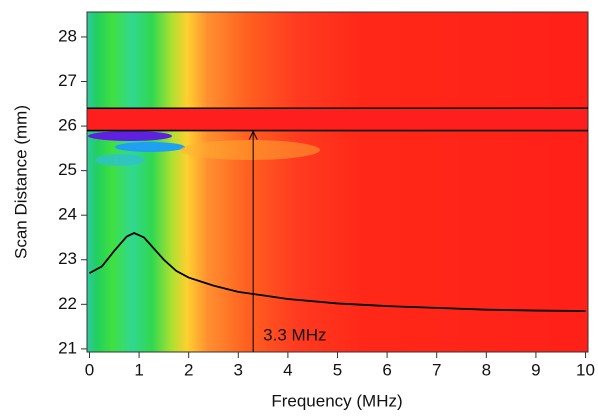 This screenshot has height=417, width=598. What do you see at coordinates (337, 119) in the screenshot?
I see `heatmap-band` at bounding box center [337, 119].